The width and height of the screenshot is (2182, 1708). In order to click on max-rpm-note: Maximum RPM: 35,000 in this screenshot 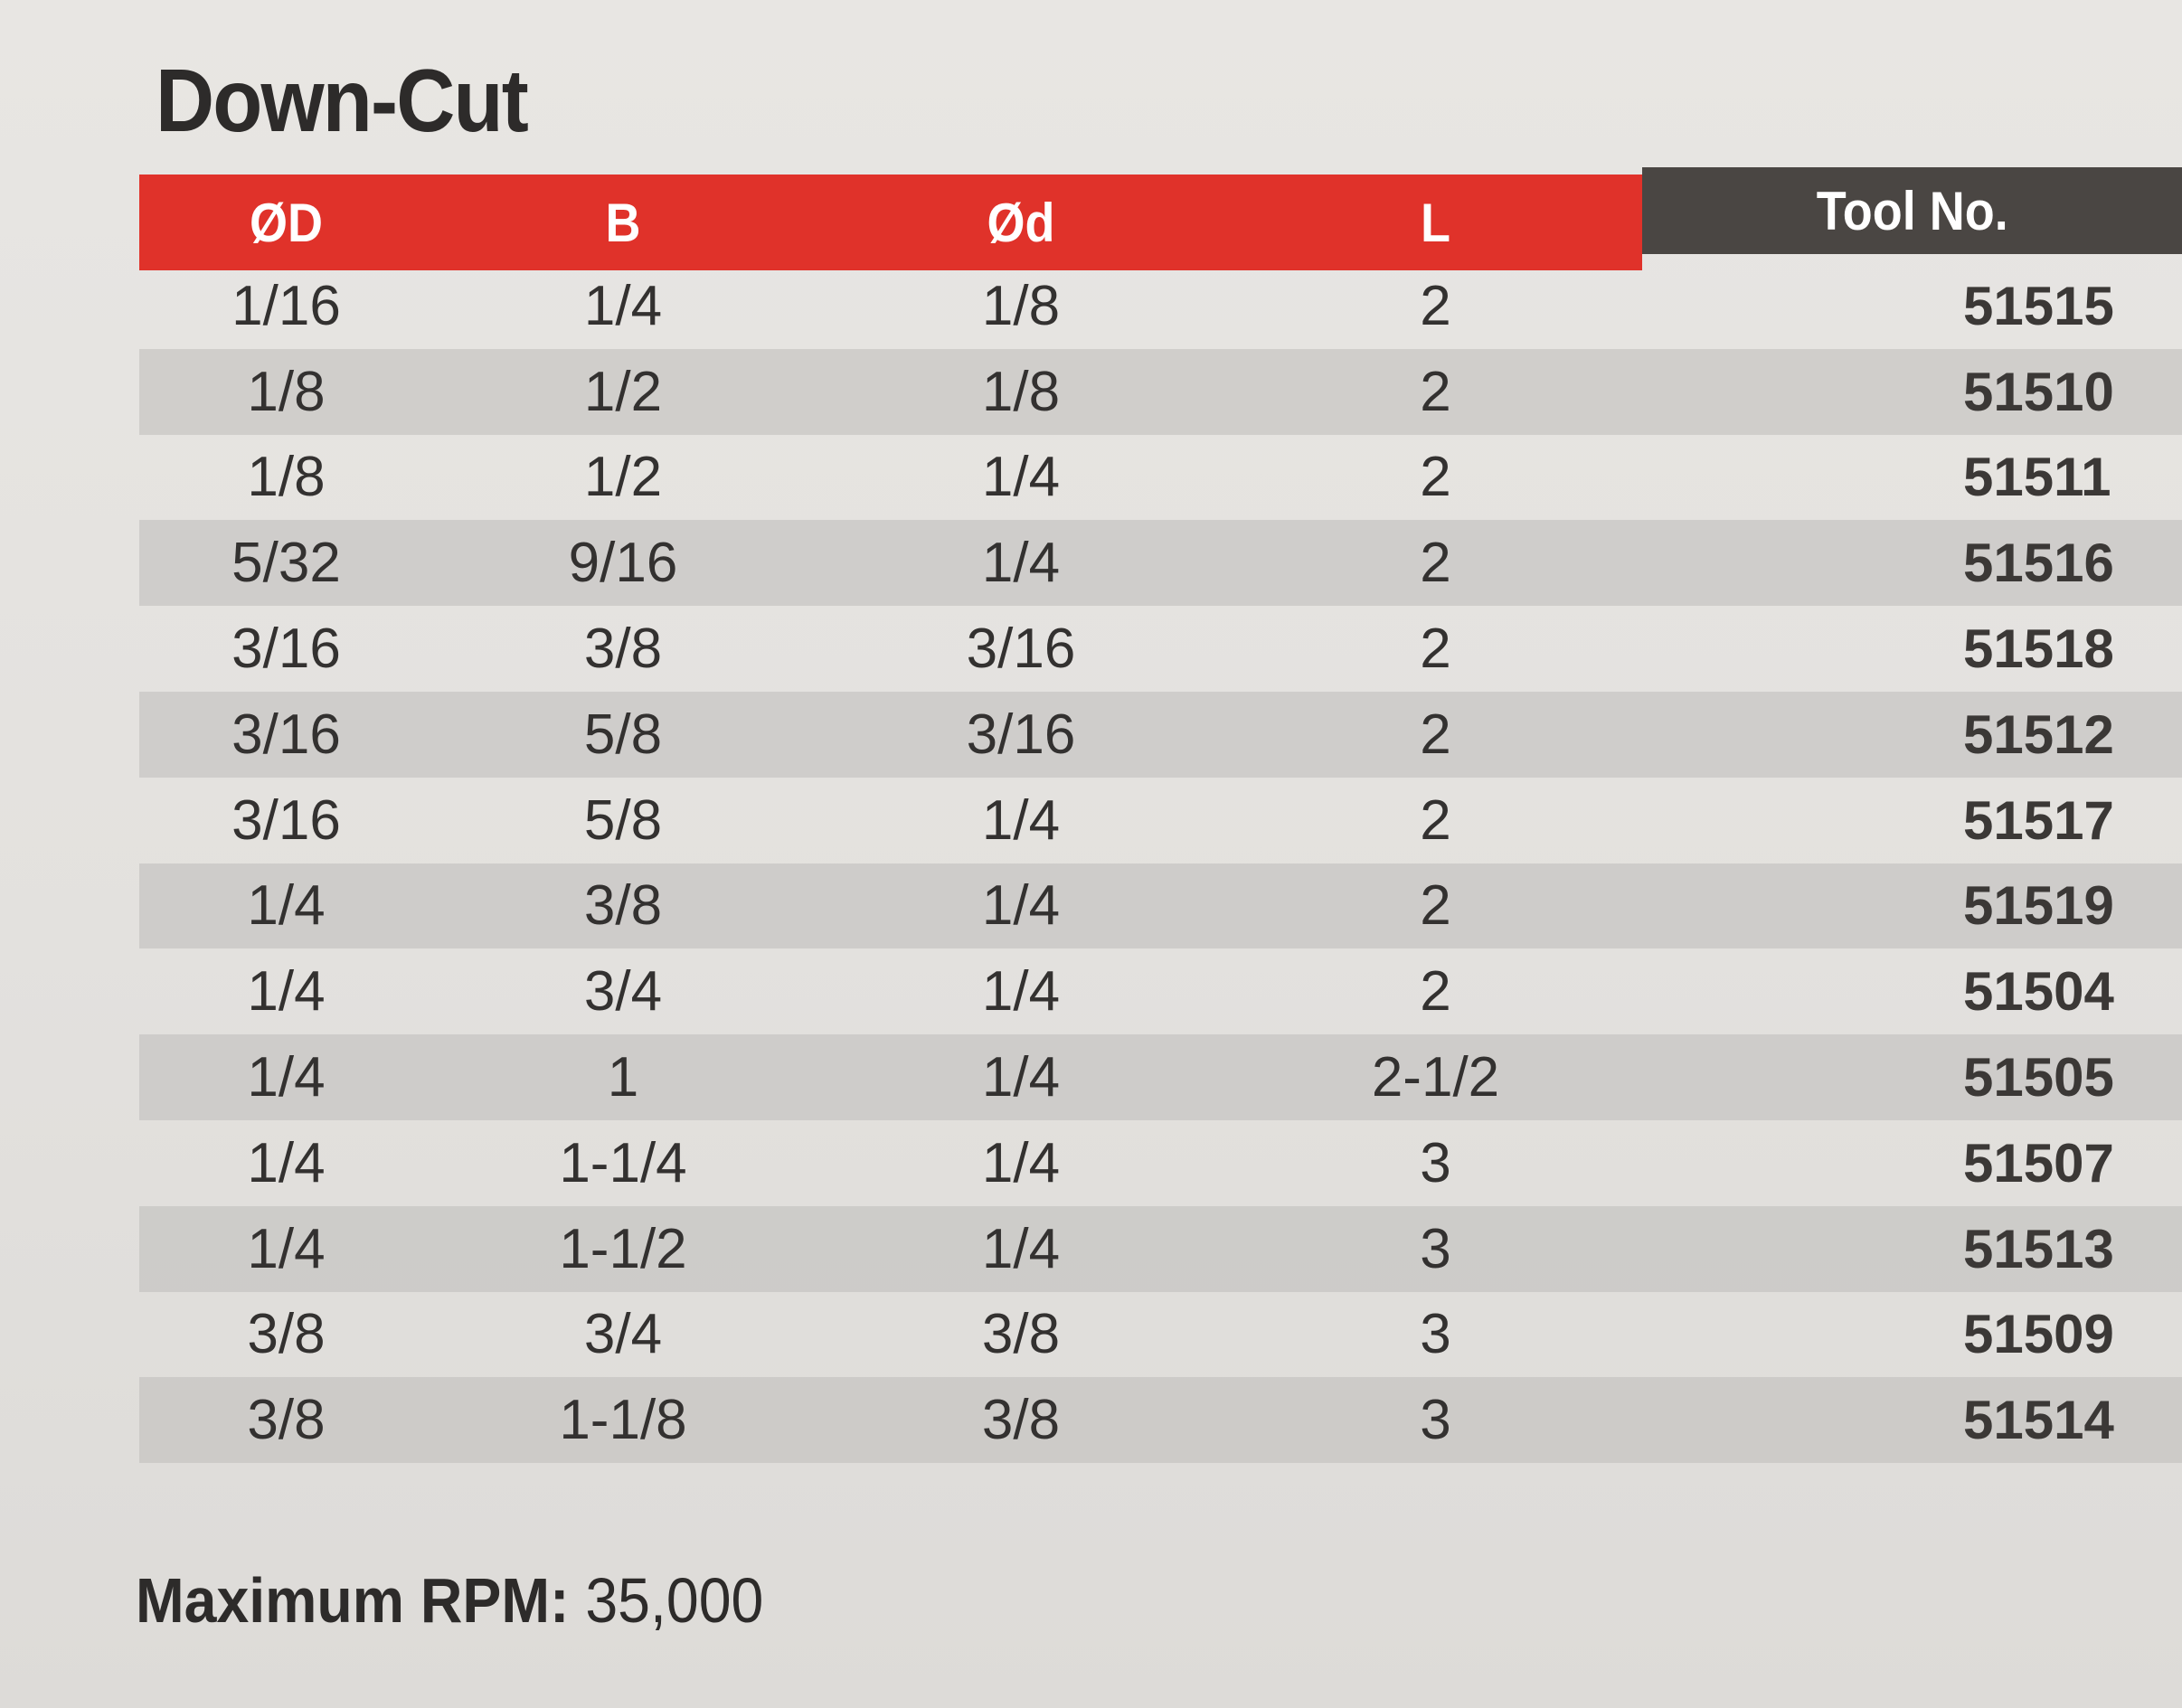, I will do `click(449, 1600)`.